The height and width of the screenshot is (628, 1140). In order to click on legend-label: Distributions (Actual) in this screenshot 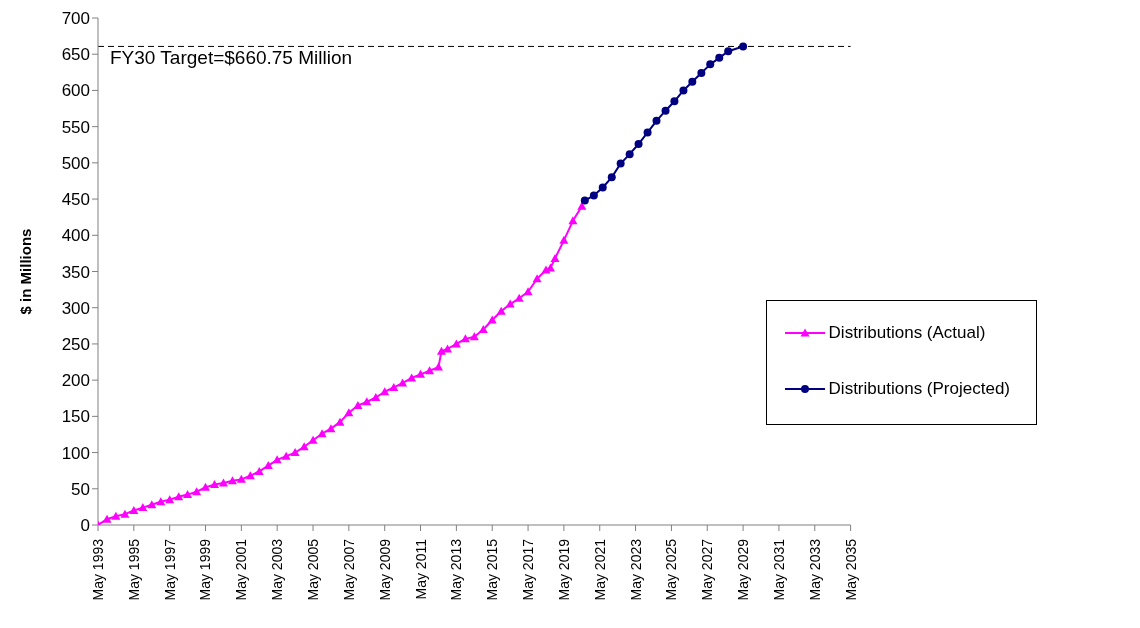, I will do `click(907, 333)`.